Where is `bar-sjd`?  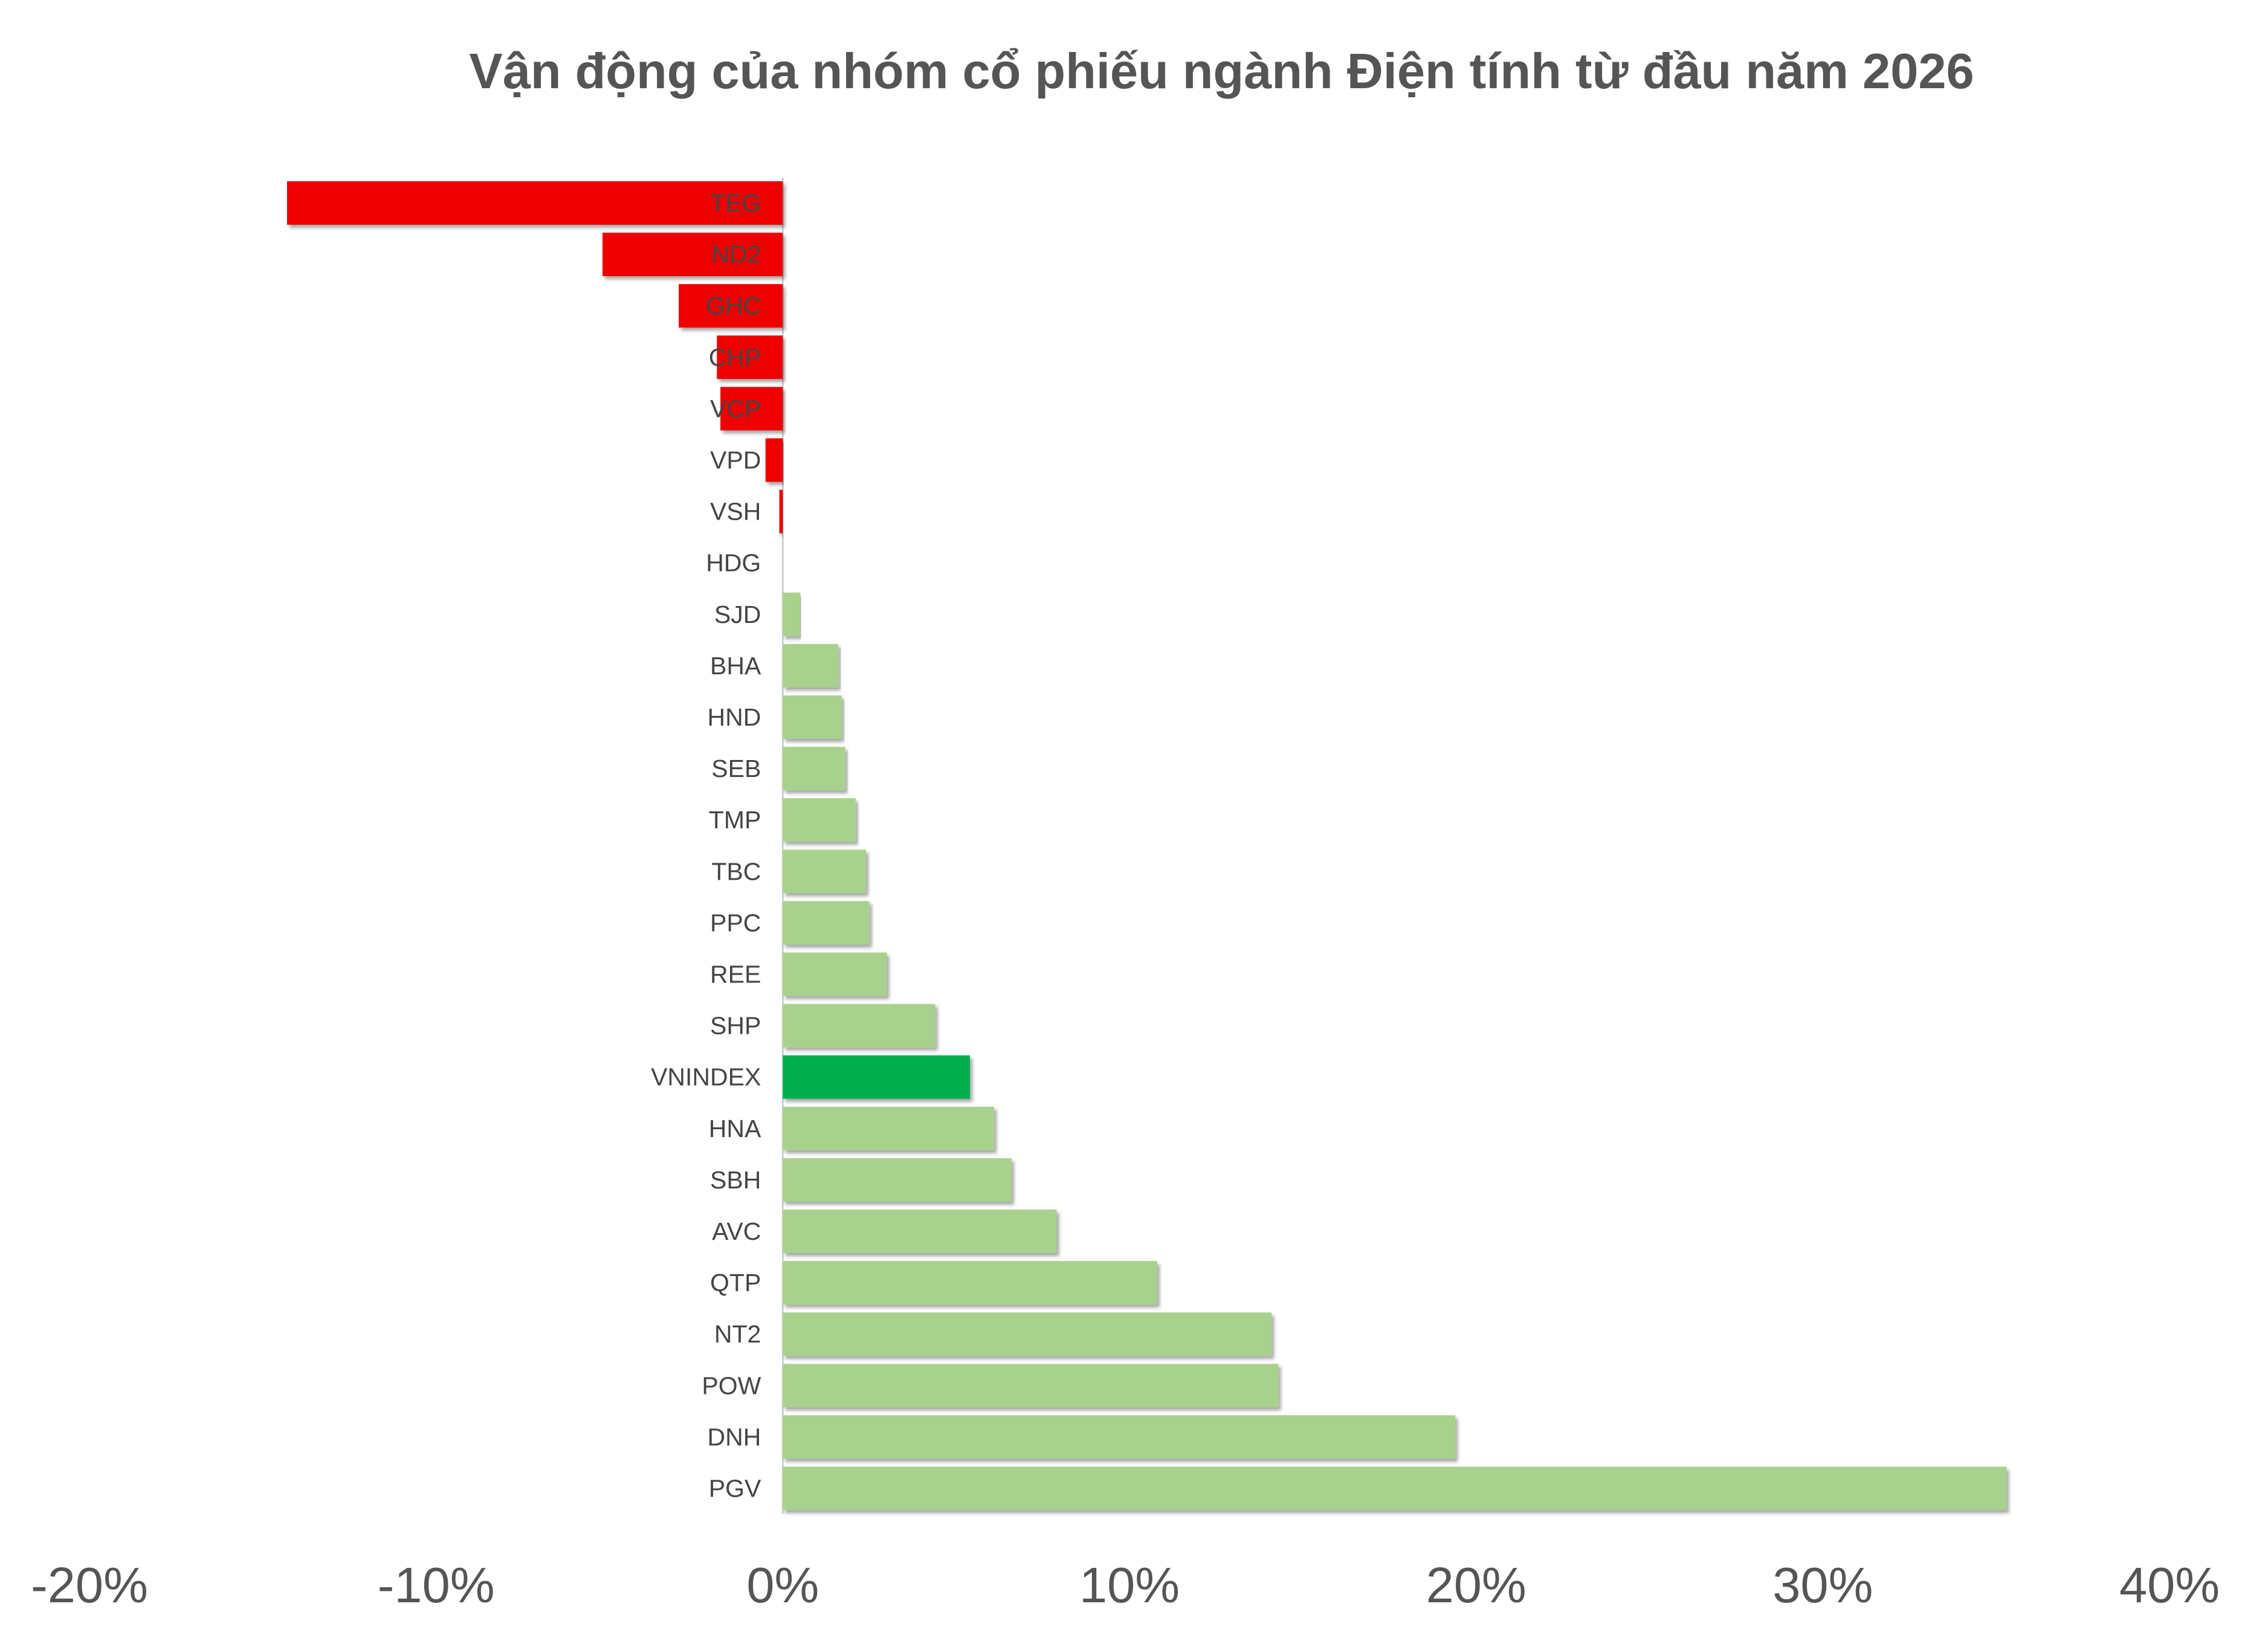 bar-sjd is located at coordinates (791, 614).